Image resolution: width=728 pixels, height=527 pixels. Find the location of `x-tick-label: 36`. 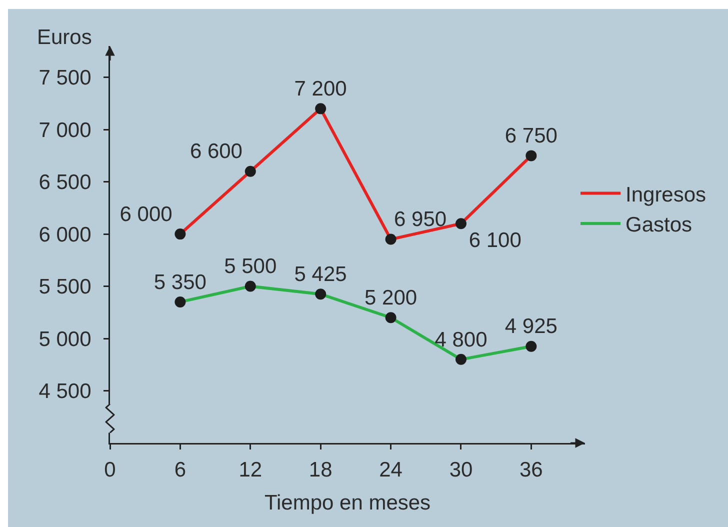

x-tick-label: 36 is located at coordinates (531, 470).